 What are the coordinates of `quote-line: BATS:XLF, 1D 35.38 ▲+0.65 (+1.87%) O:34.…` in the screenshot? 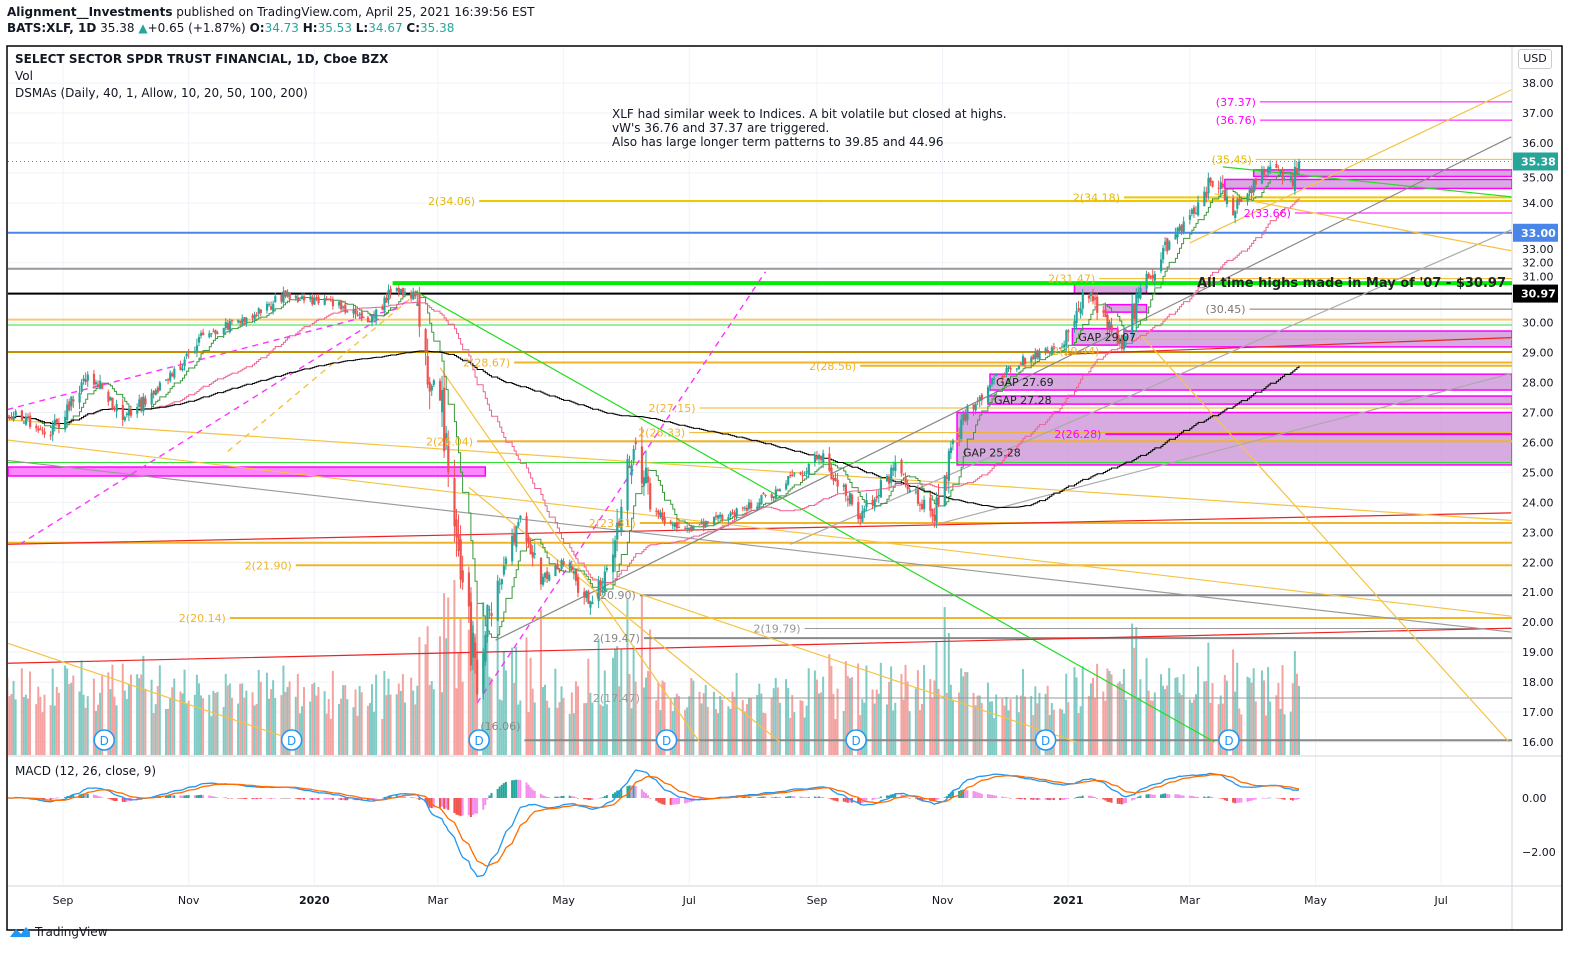 It's located at (230, 28).